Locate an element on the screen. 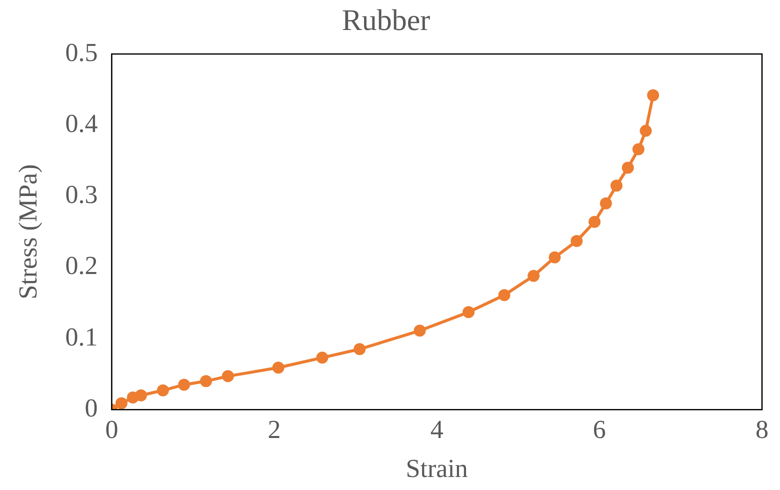 The image size is (780, 490). y-tick-label: 0.3 is located at coordinates (81, 195).